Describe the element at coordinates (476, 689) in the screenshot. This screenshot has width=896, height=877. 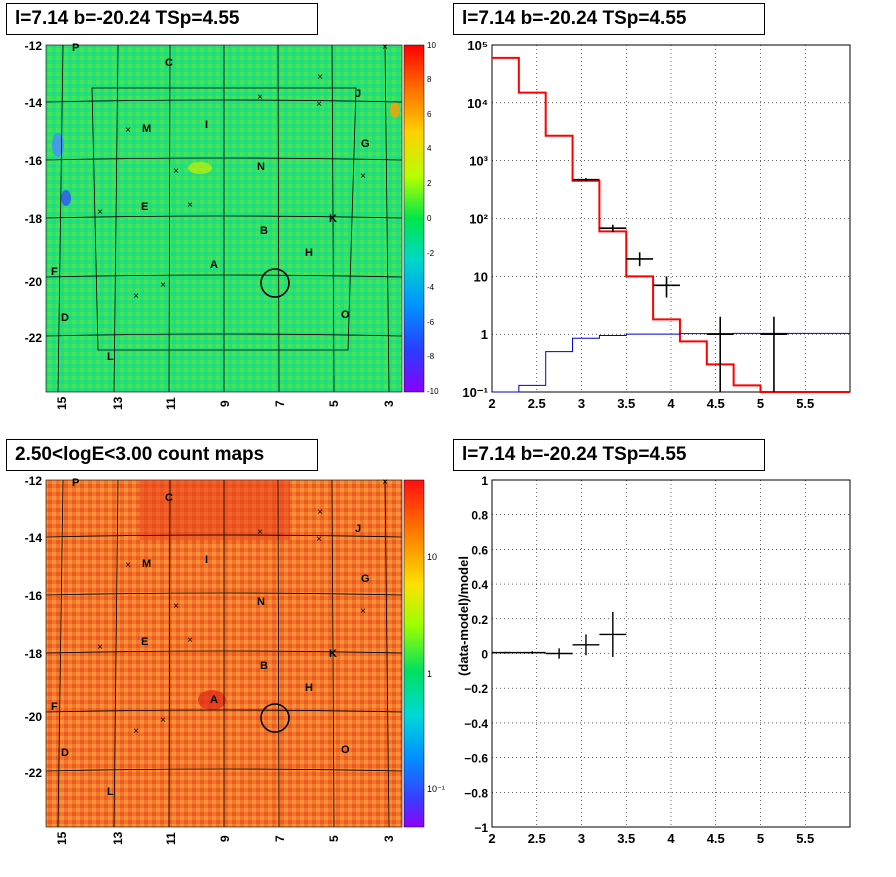
I see `y-tick-label: −0.2` at that location.